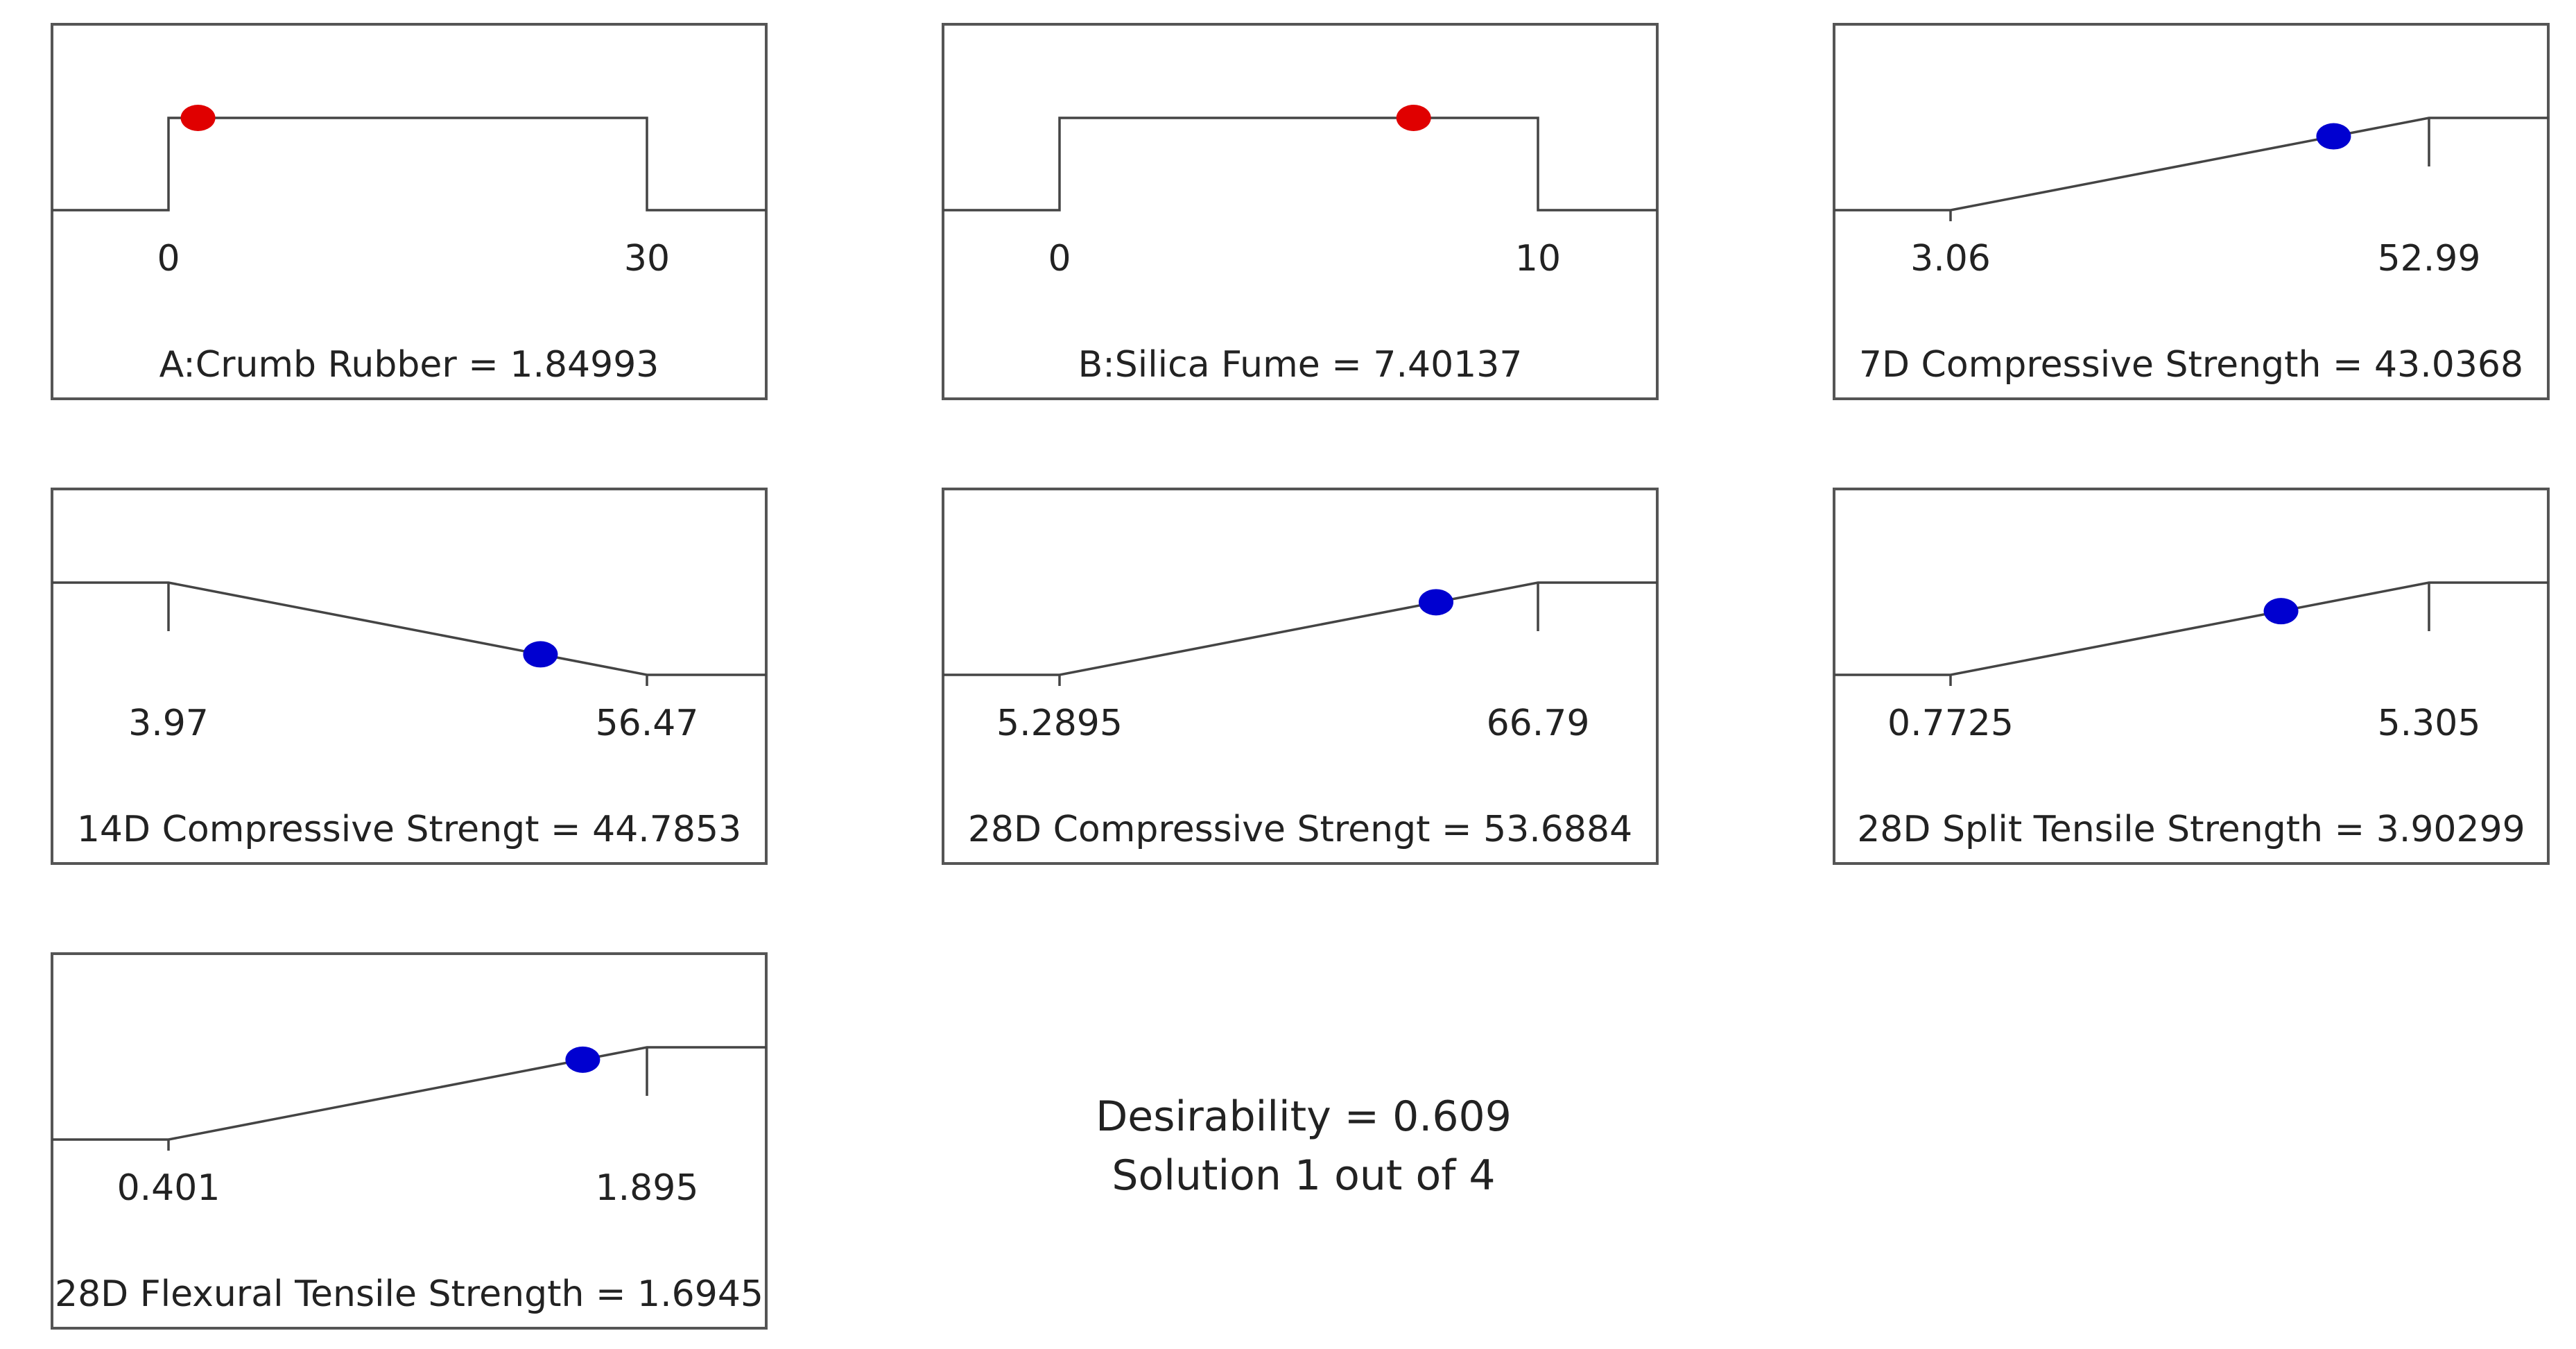  I want to click on low-limit-label: 0.401, so click(169, 1188).